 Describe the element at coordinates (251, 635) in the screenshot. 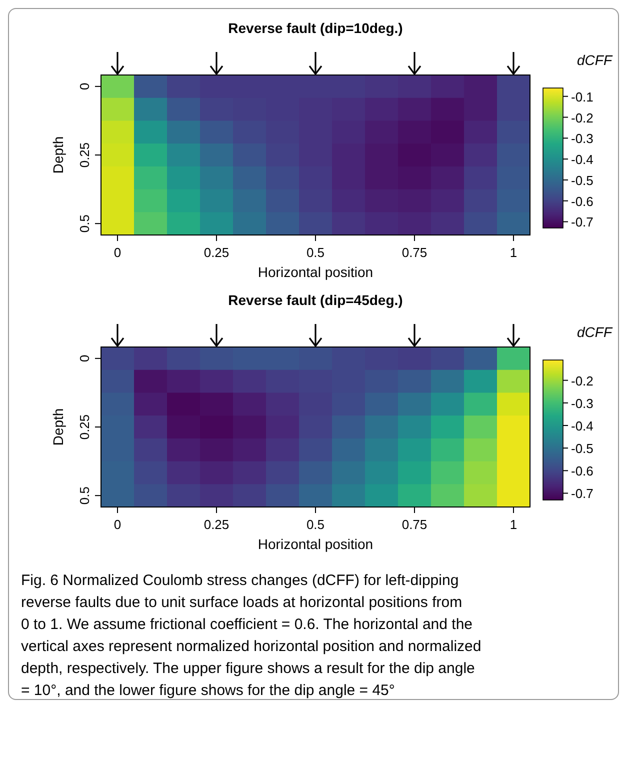

I see `caption: Fig. 6 Normalized Coulomb stress changes (dCFF) for left-dipping reverse faults due to unit surface loads at horizontal positions from 0 to 1. We assume frictional coefficient = 0.6. The horizontal and the vertical axes represent normalized horizontal position and normalized depth, respectively. The upper figure shows a result for the dip angle = 10°, and the lower figure shows for the dip angle = 45°` at that location.